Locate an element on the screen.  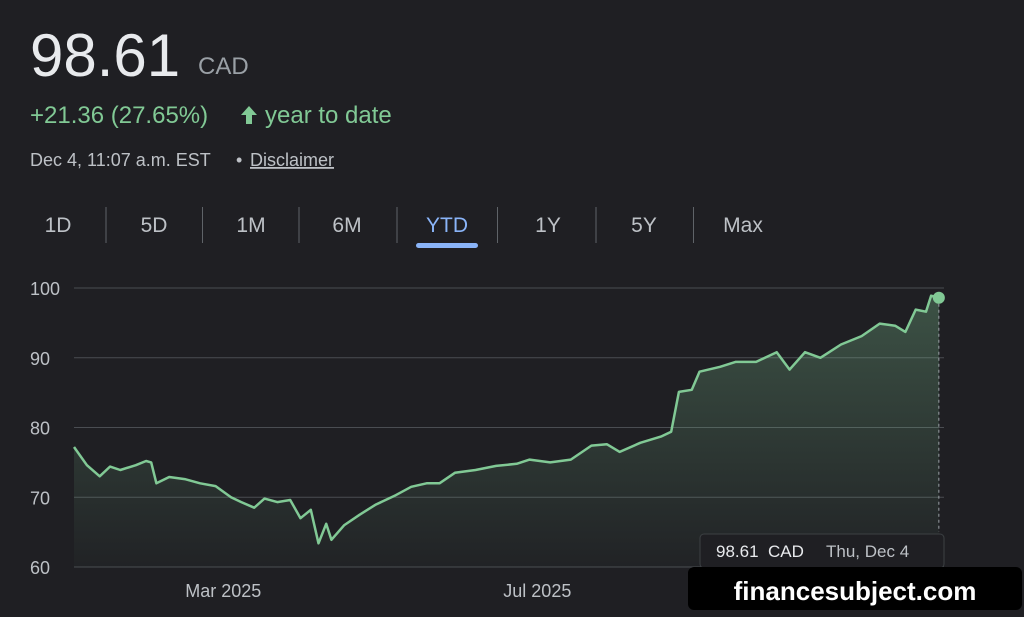
y-tick-label: 80 is located at coordinates (40, 429).